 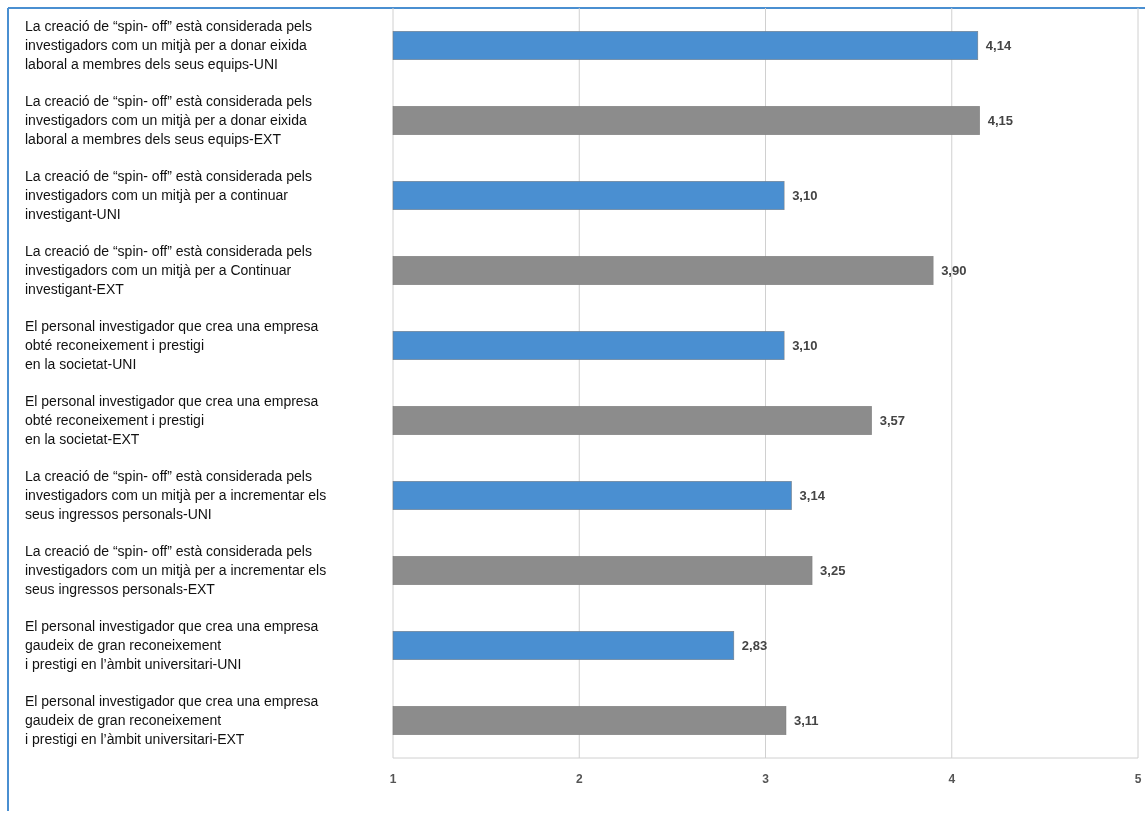 I want to click on y-tick-label: La creació de “spin- off” està considerada pels investigadors com un mitjà per a donar eixida laboral a membres dels seus equips-EXT, so click(x=168, y=120).